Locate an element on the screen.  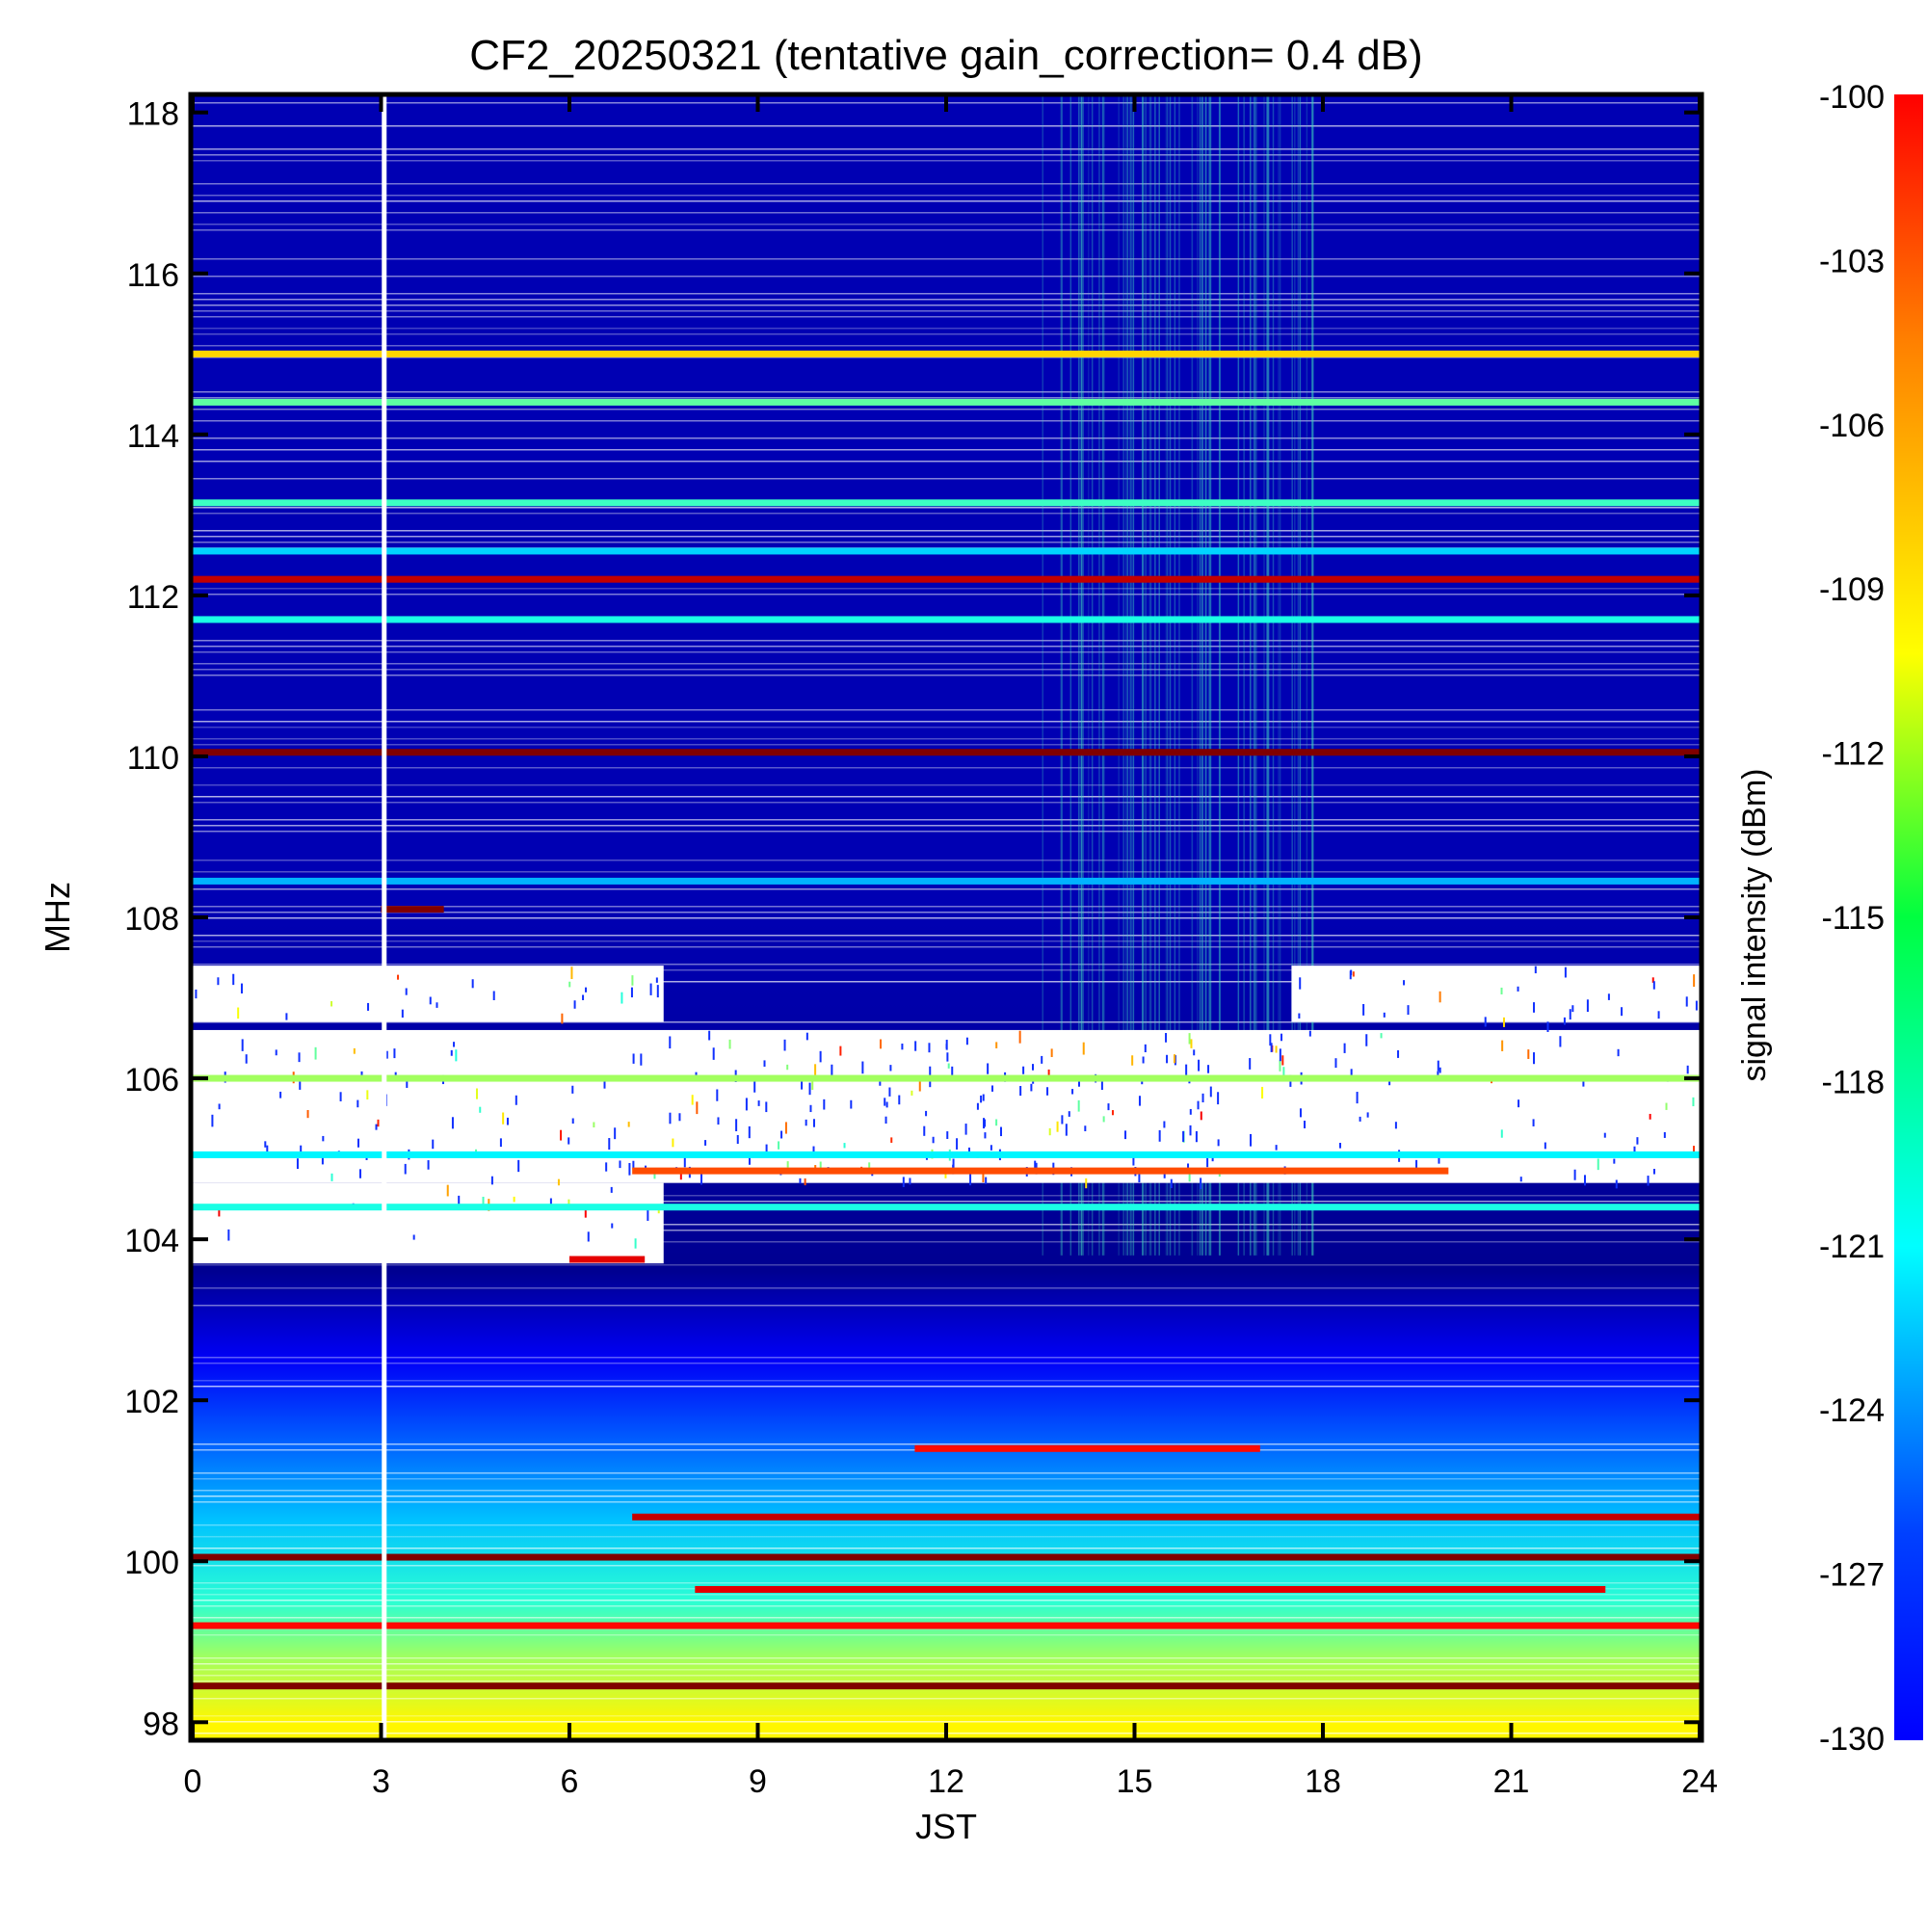
colorbar-tick-label: -124 is located at coordinates (1852, 1410).